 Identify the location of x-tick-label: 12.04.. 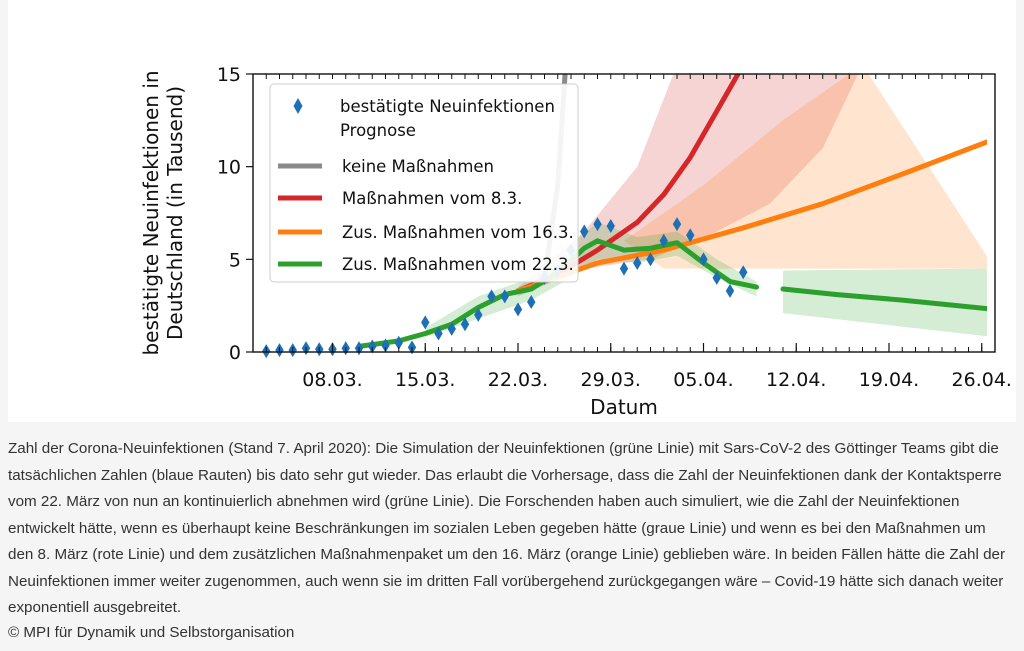
(796, 380).